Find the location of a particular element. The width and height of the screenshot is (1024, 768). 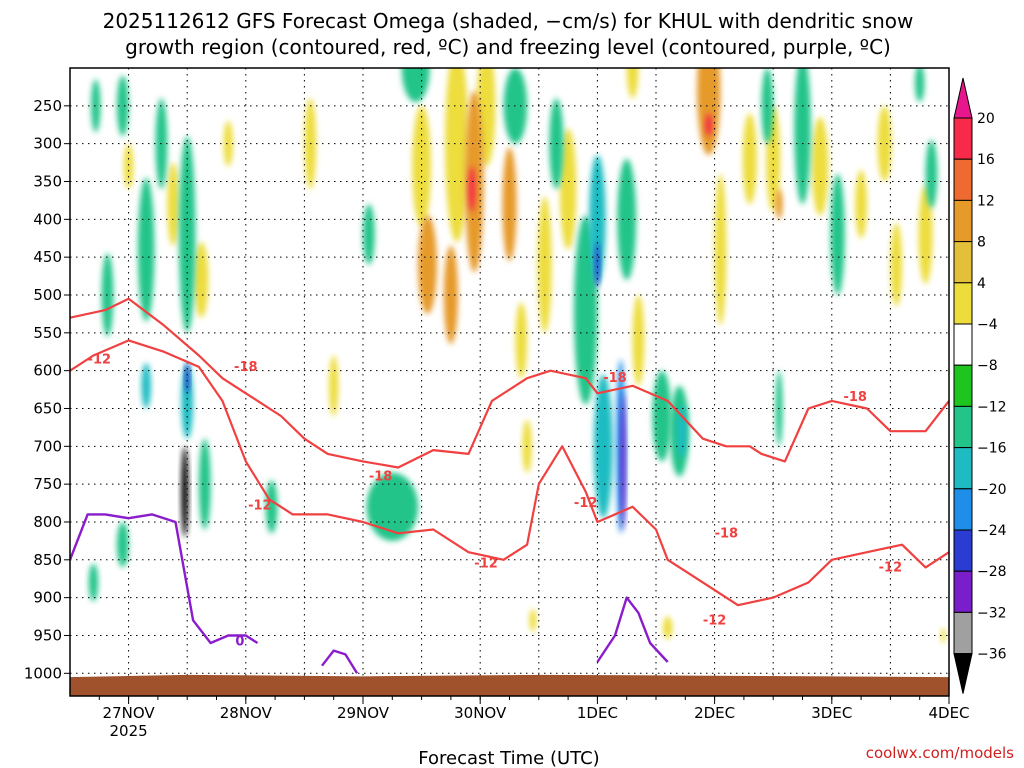

y-tick-label: 900 is located at coordinates (47, 598).